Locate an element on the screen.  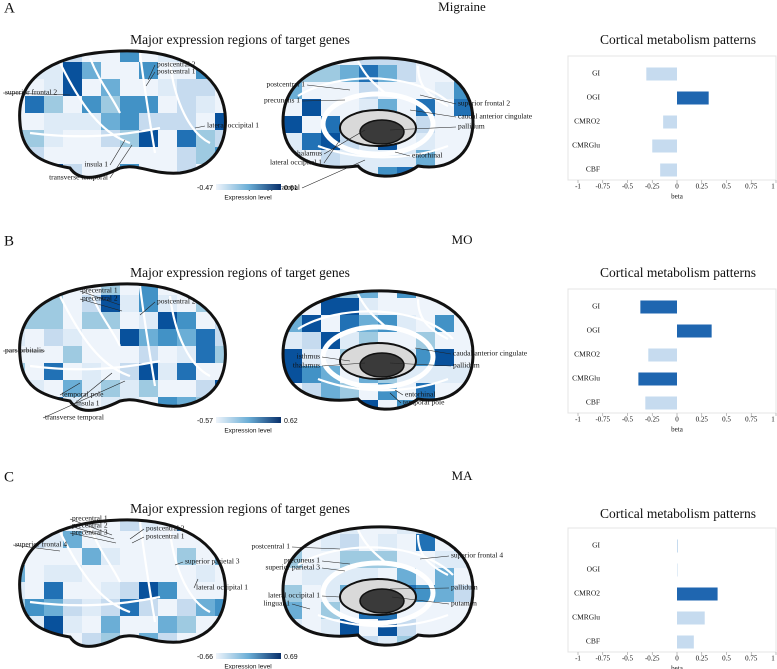
x-tick-label: 0.25 is located at coordinates (702, 187).